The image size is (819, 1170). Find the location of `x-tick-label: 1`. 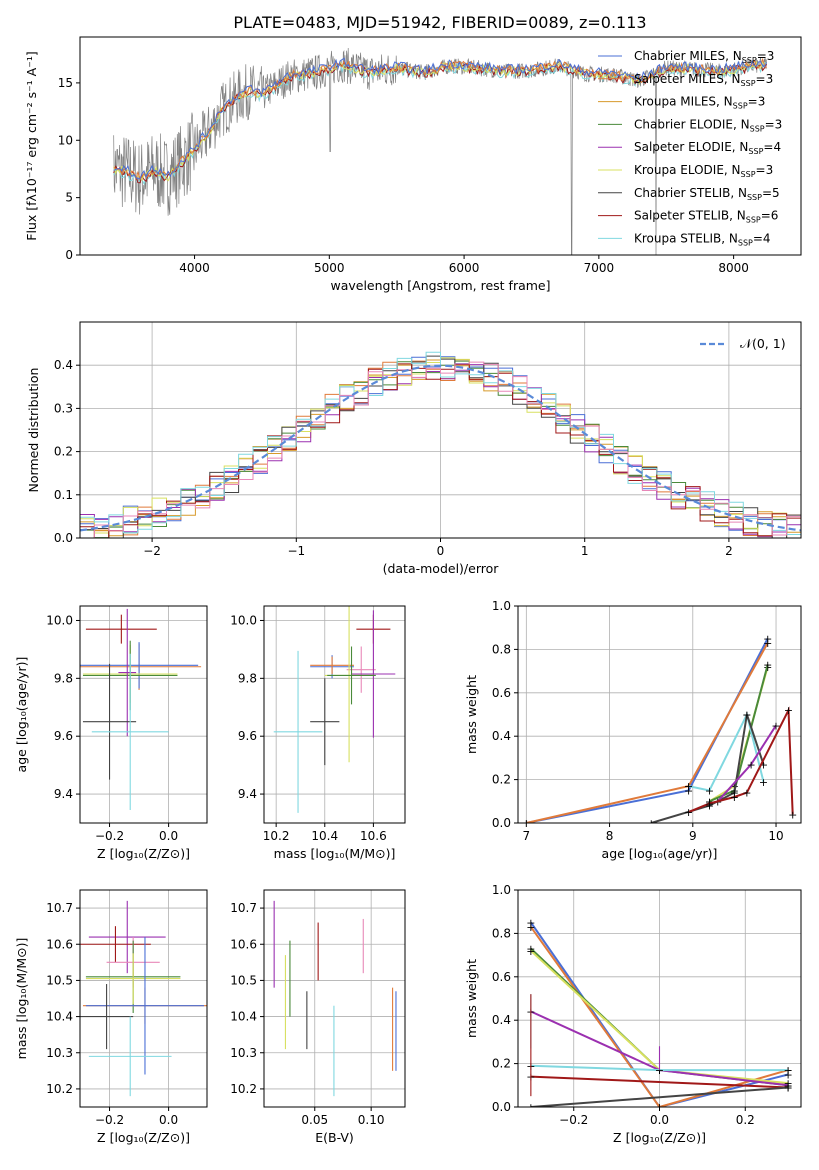

x-tick-label: 1 is located at coordinates (585, 551).